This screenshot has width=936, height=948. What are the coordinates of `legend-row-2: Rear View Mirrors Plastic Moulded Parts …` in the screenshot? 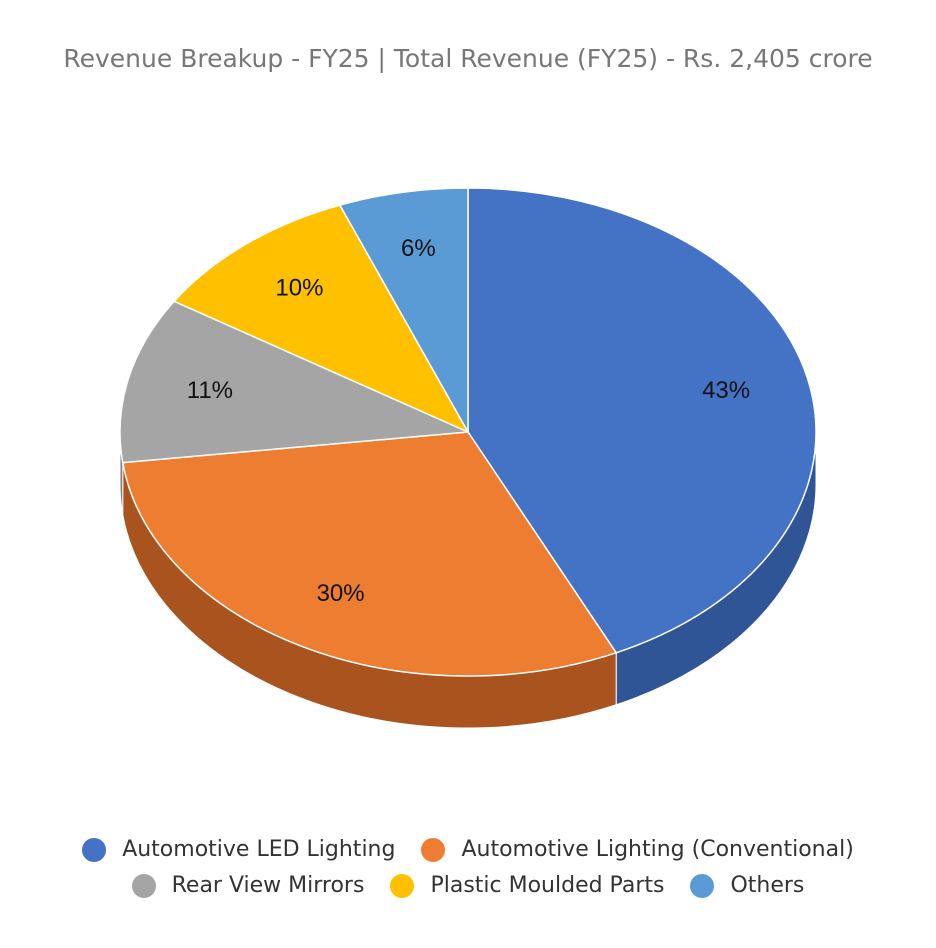 It's located at (468, 885).